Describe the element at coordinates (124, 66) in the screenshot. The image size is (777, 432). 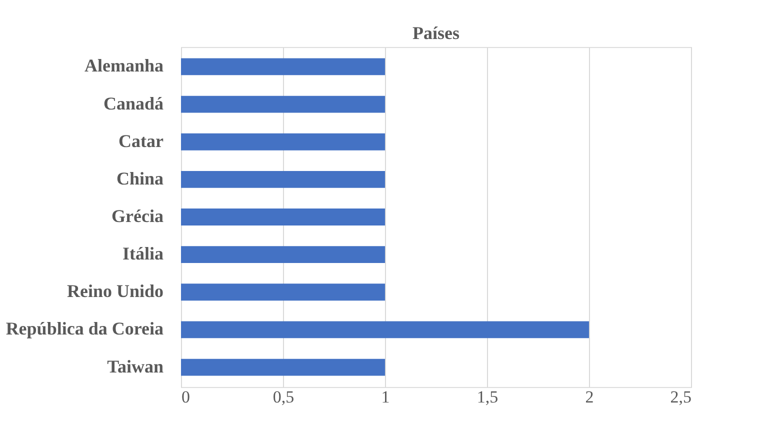
I see `y-tick-label: Alemanha` at that location.